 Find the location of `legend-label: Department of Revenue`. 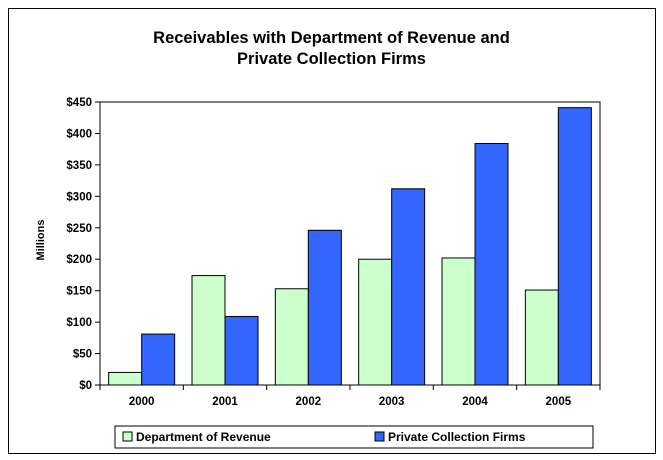

legend-label: Department of Revenue is located at coordinates (203, 437).